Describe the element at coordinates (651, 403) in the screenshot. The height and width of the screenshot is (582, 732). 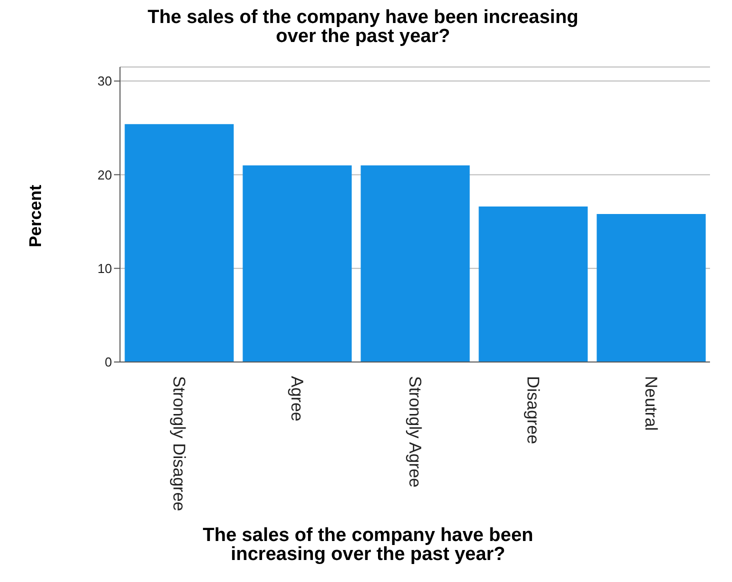
I see `x-tick-label: Neutral` at that location.